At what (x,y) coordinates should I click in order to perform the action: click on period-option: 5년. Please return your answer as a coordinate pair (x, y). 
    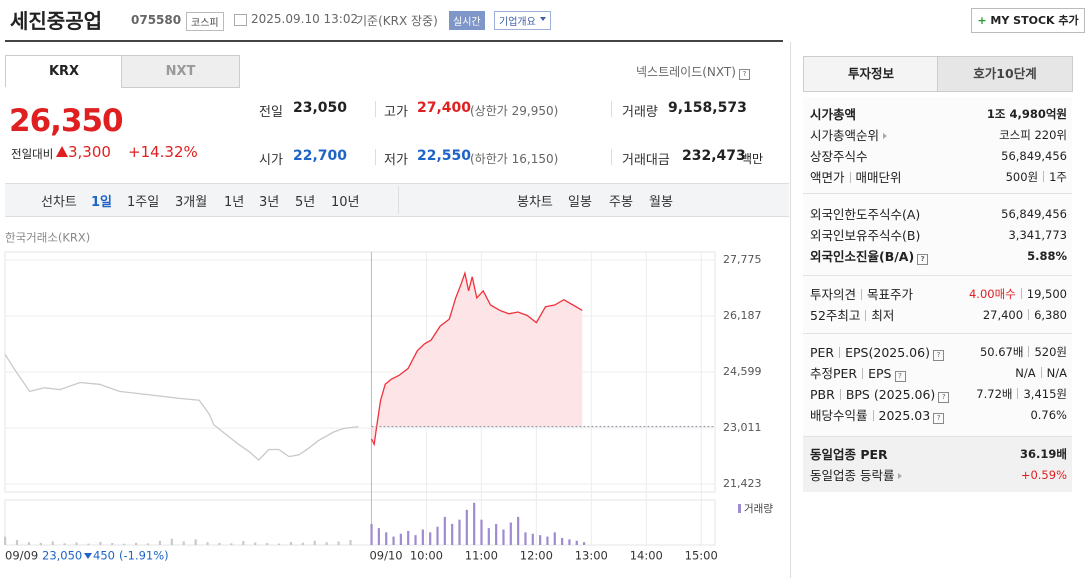
    Looking at the image, I should click on (305, 202).